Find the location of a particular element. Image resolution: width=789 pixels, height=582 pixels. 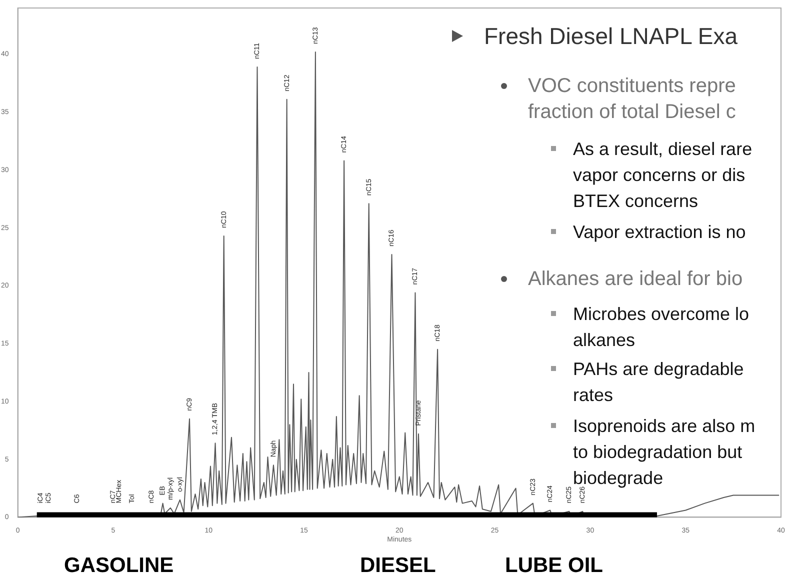

annotation: VOC constituents repre fraction of total Diesel c is located at coordinates (632, 99).